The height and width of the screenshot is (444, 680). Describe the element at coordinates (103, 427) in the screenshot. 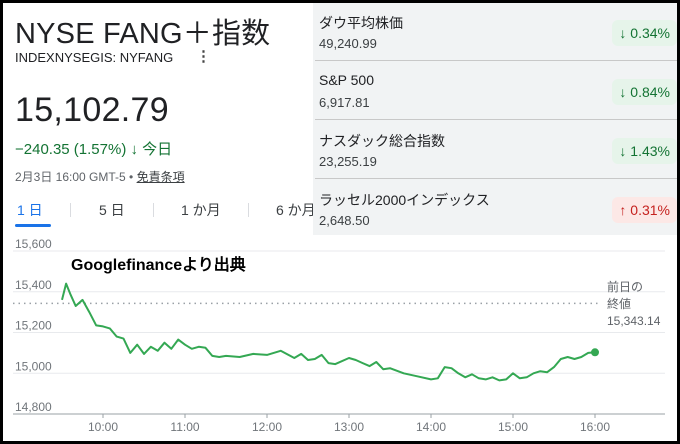

I see `x-tick-label: 10:00` at that location.